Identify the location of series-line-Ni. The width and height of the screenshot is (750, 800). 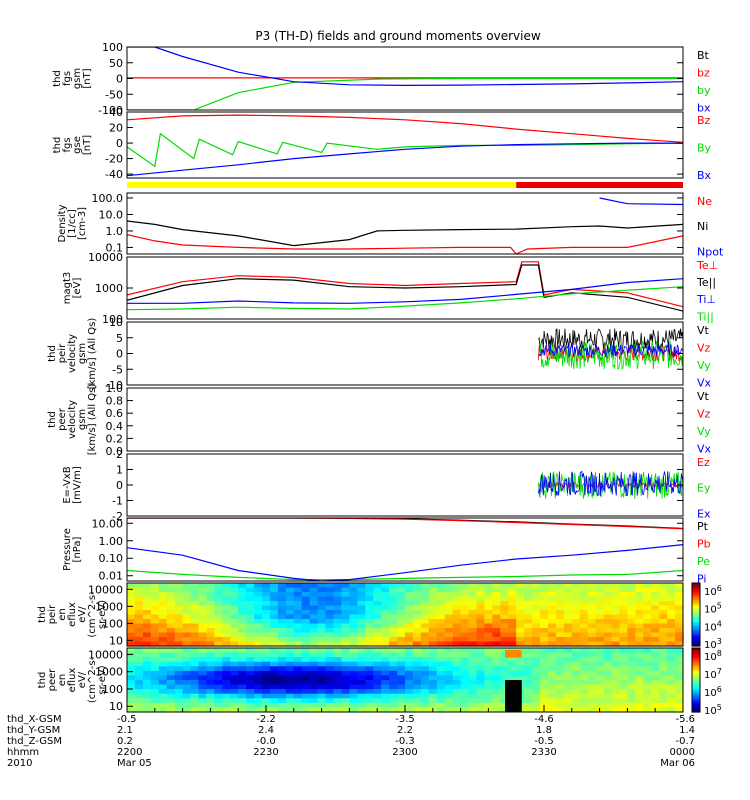
(405, 233).